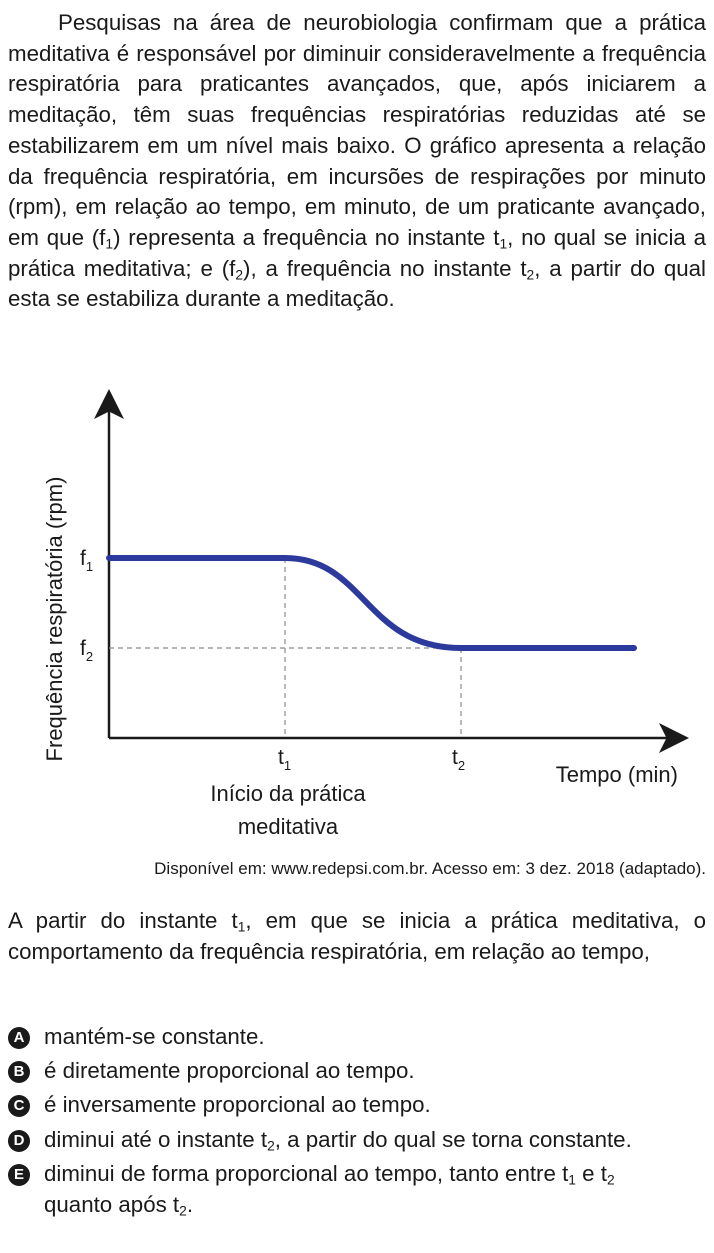 The image size is (714, 1253). Describe the element at coordinates (530, 274) in the screenshot. I see `sub-t2: 2` at that location.